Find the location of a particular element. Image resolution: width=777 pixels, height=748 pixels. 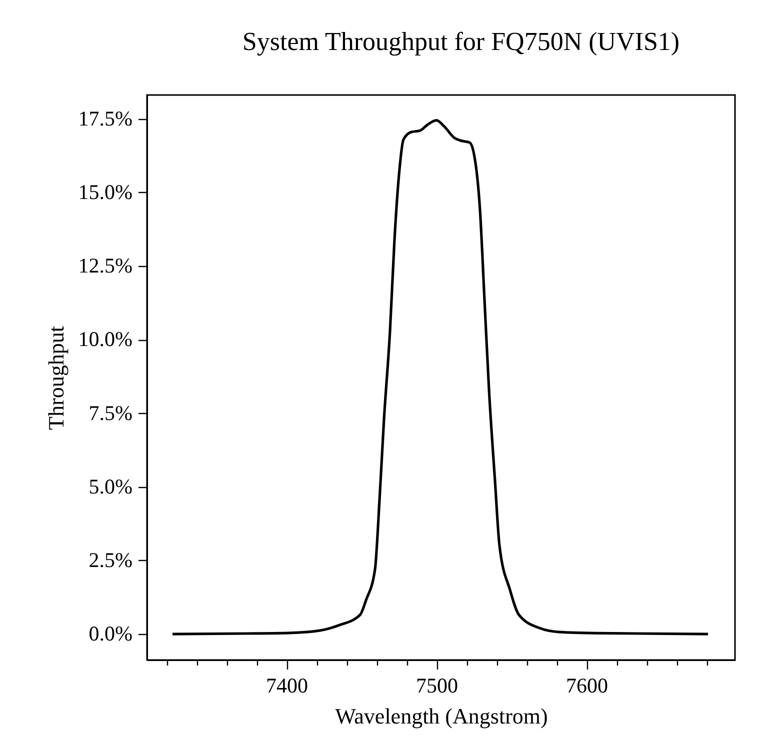

x-tick-label: 7400 is located at coordinates (287, 686).